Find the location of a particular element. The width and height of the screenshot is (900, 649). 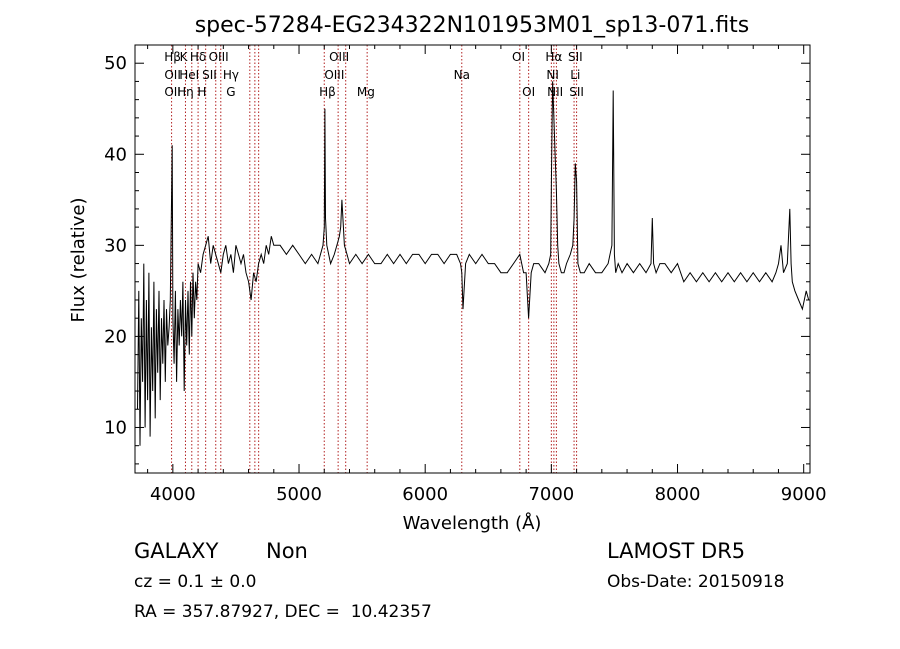

observation-date: Obs-Date: 20150918 is located at coordinates (696, 582).